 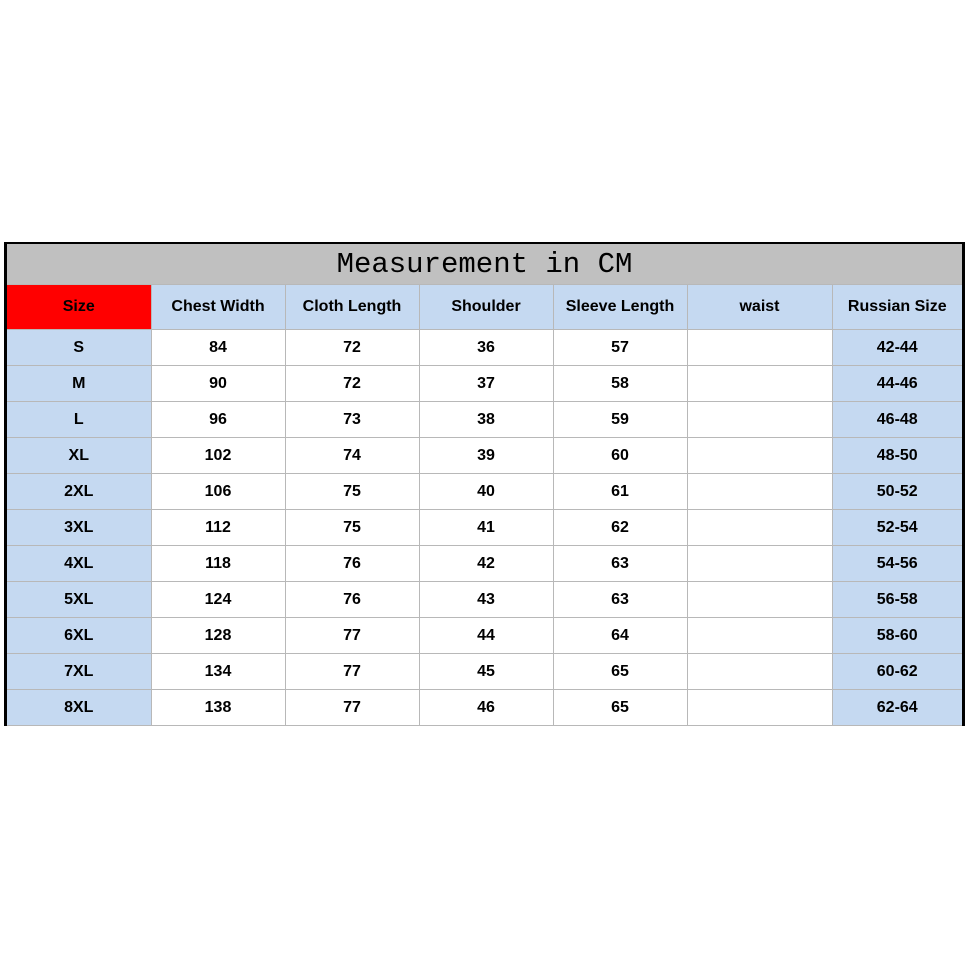 I want to click on measurement-cell: 57, so click(x=620, y=347).